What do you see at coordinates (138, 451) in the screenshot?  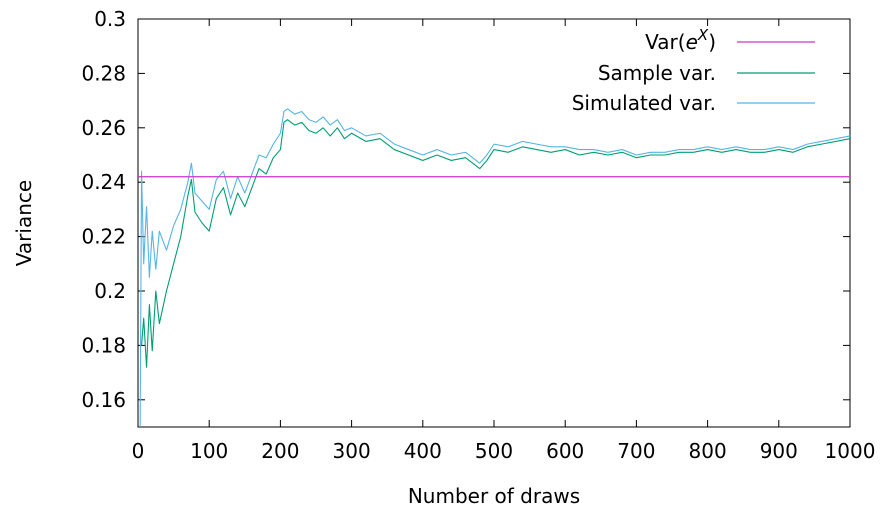 I see `x-tick-label: 0` at bounding box center [138, 451].